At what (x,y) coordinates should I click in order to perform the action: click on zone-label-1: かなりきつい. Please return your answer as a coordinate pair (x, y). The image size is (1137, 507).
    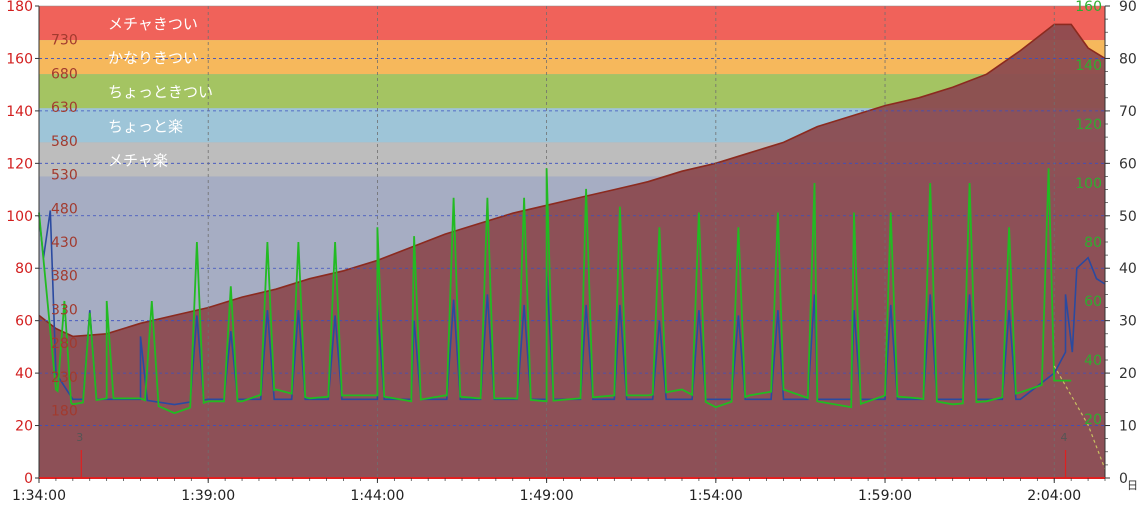
    Looking at the image, I should click on (153, 58).